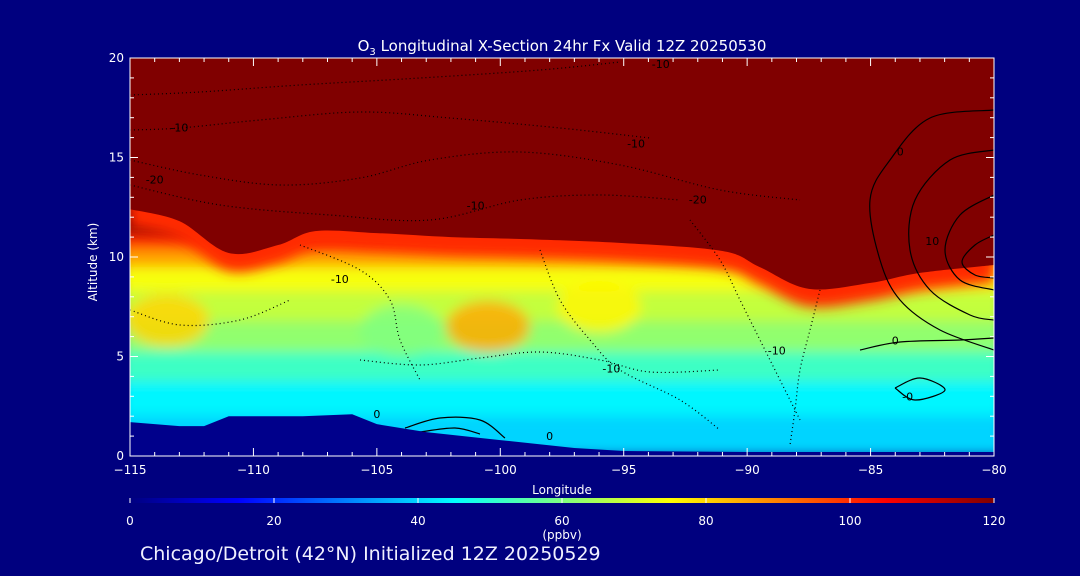 The width and height of the screenshot is (1080, 576). Describe the element at coordinates (93, 262) in the screenshot. I see `y-axis-label: Altitude (km)` at that location.